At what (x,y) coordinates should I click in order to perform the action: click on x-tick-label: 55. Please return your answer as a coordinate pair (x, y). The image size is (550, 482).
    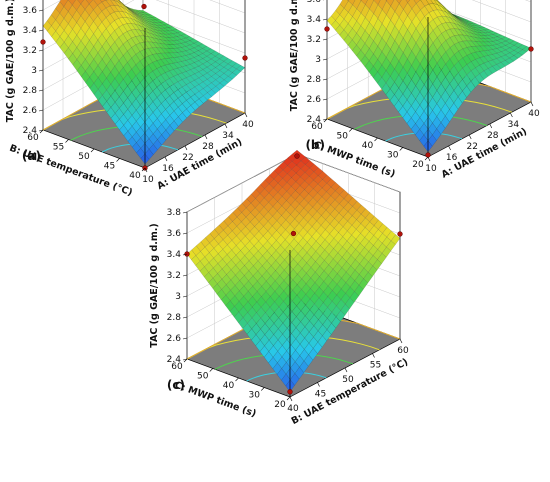
    Looking at the image, I should click on (375, 366).